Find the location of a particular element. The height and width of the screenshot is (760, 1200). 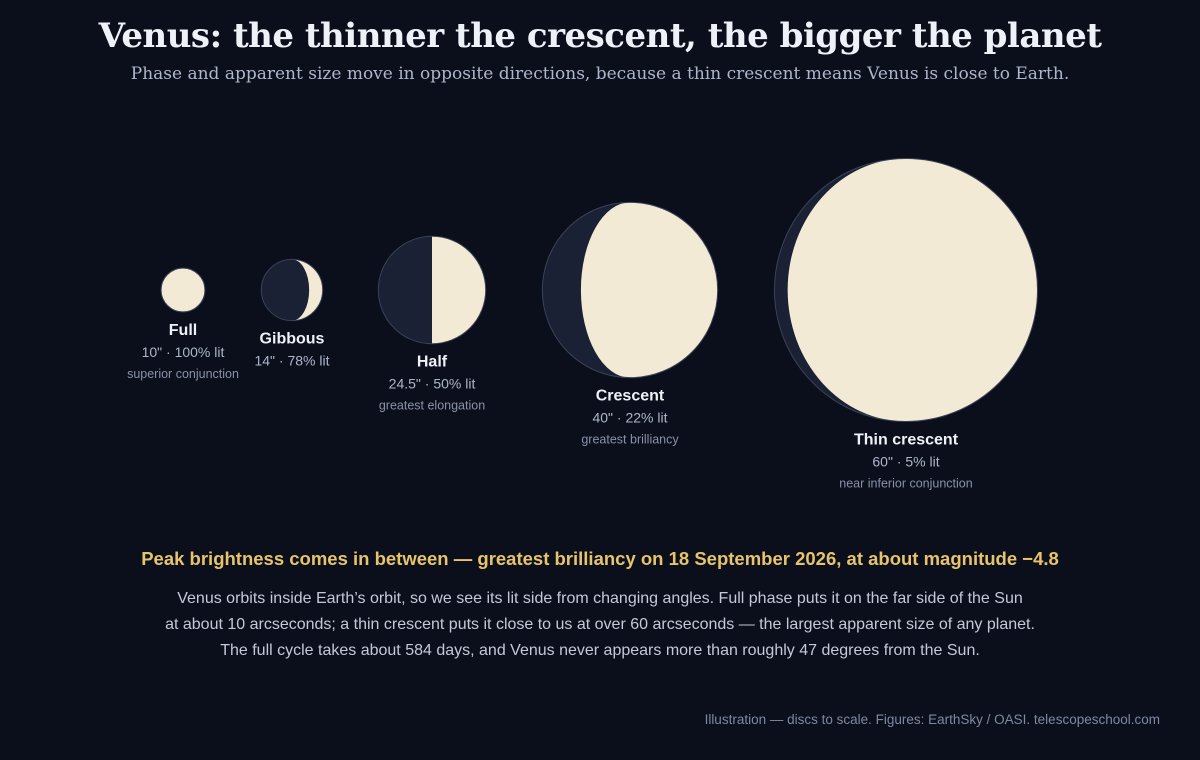

phase-name: Crescent is located at coordinates (630, 396).